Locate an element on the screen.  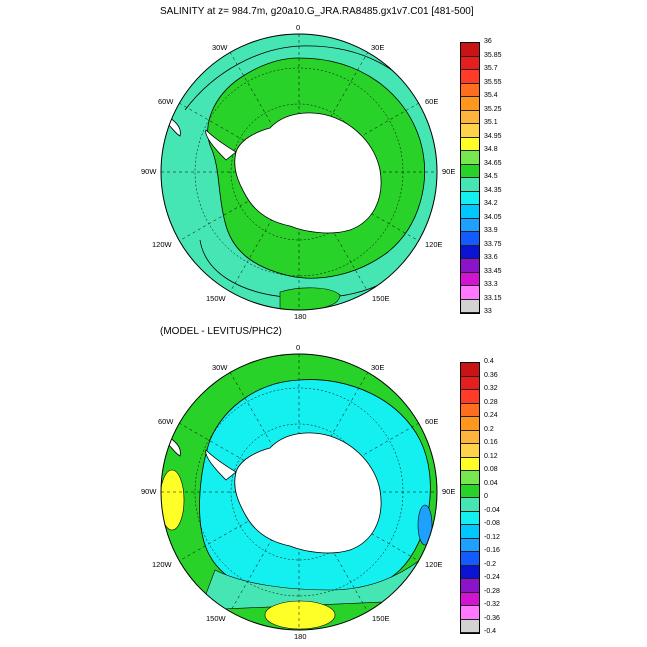
colorbar-label: 0.2 is located at coordinates (489, 429).